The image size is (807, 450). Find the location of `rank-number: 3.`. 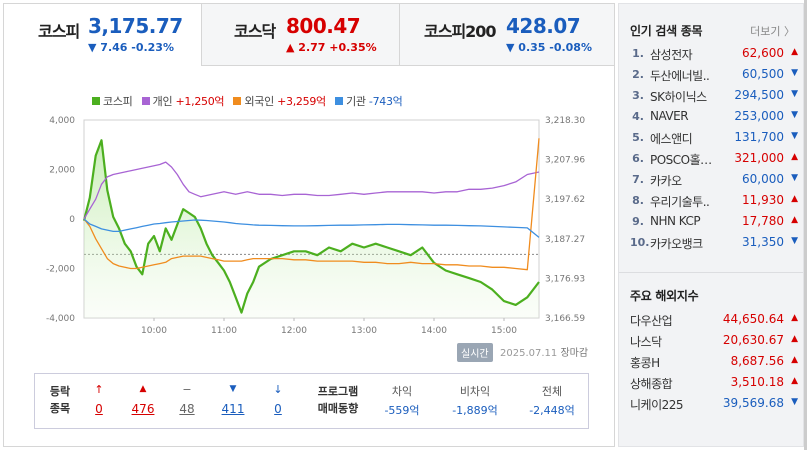

rank-number: 3. is located at coordinates (638, 95).